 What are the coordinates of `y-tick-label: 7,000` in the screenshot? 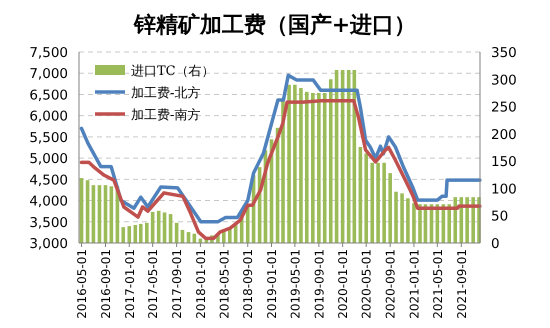 It's located at (48, 74).